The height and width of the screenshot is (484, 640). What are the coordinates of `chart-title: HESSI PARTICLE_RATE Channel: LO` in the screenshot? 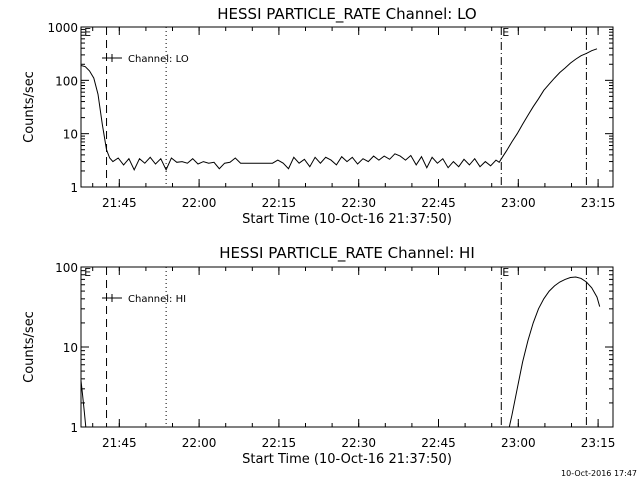 It's located at (346, 14).